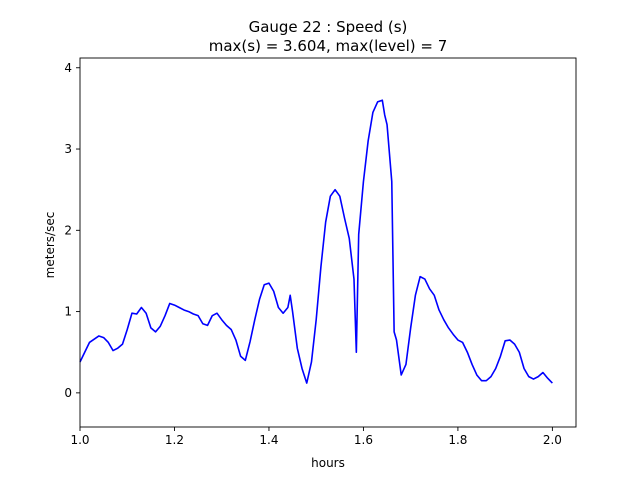  Describe the element at coordinates (552, 440) in the screenshot. I see `x-tick-label: 2.0` at that location.